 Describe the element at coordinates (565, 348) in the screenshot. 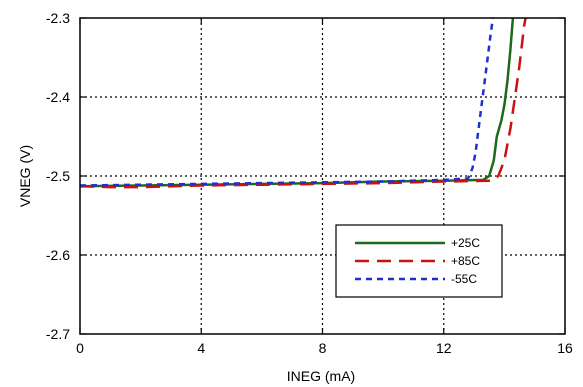

I see `x-tick-label: 16` at that location.